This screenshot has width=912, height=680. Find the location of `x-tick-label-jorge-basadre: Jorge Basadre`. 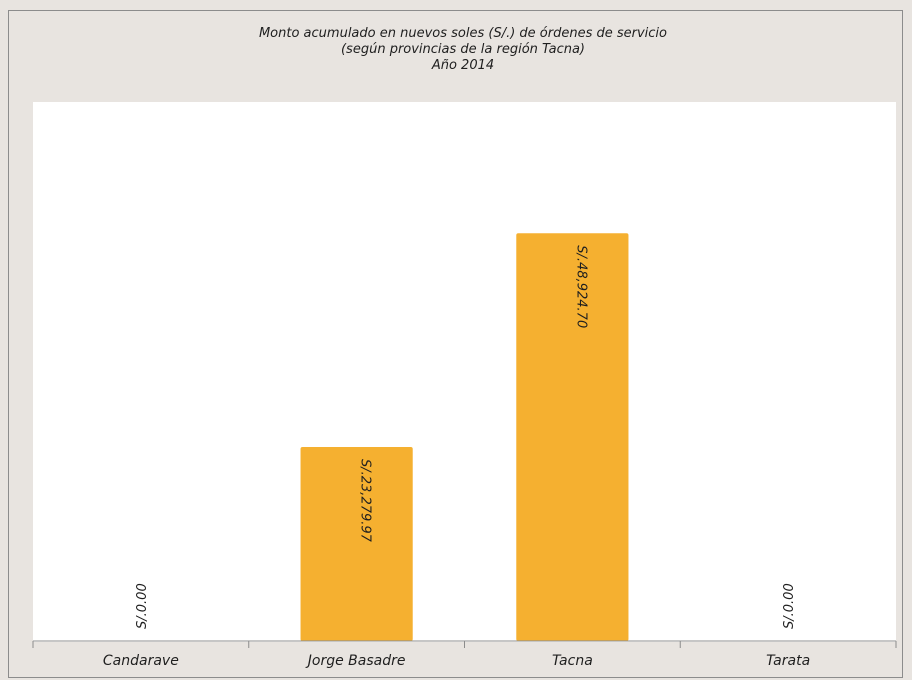

x-tick-label-jorge-basadre: Jorge Basadre is located at coordinates (355, 661).